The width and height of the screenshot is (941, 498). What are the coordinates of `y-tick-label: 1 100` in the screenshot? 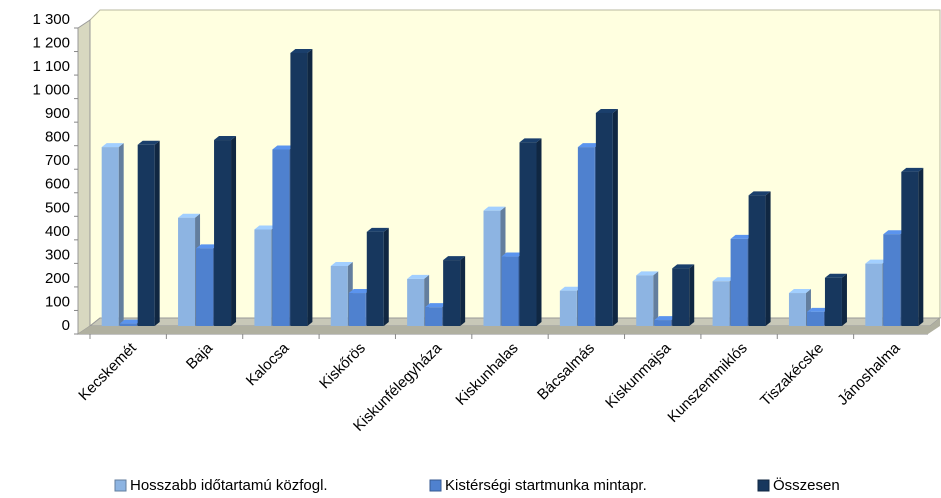 It's located at (51, 66).